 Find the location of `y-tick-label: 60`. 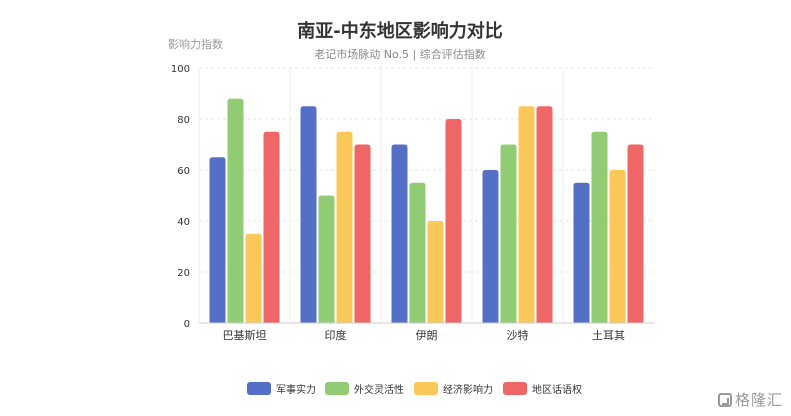

y-tick-label: 60 is located at coordinates (183, 171).